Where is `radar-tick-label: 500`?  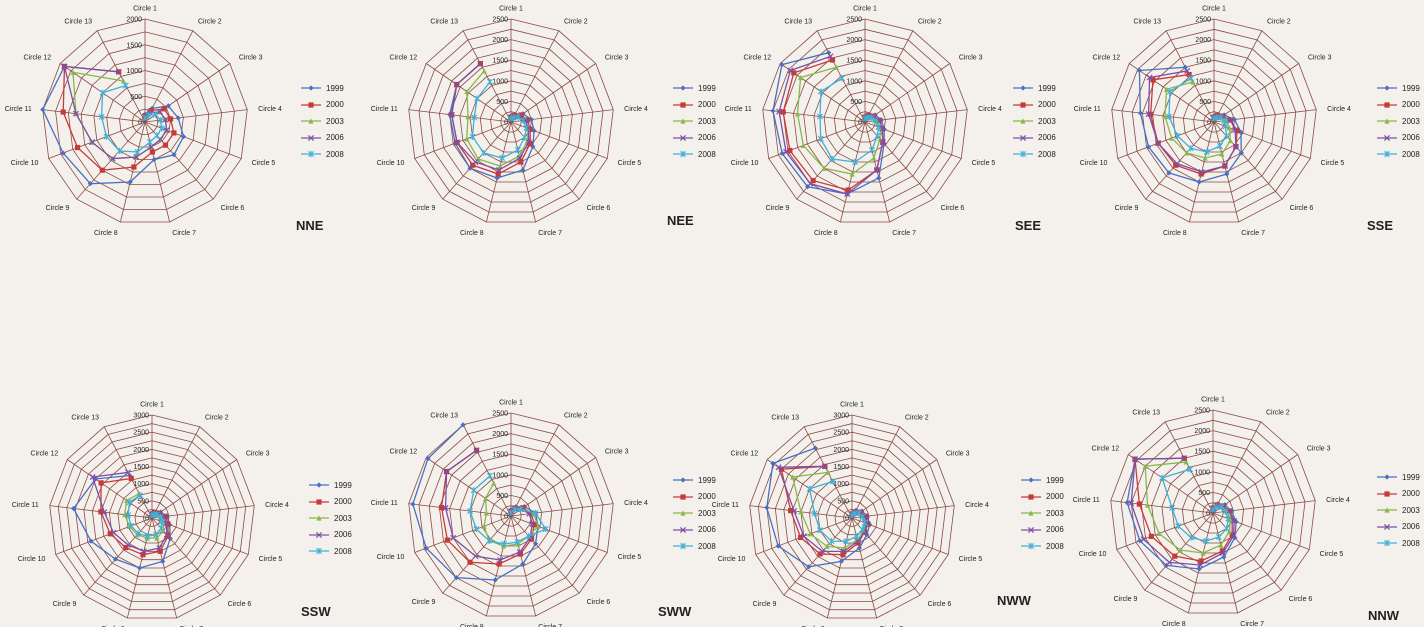 radar-tick-label: 500 is located at coordinates (502, 102).